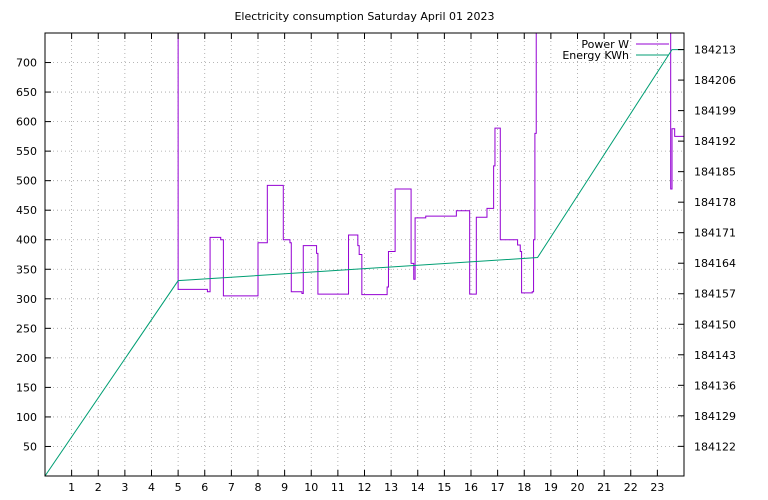  Describe the element at coordinates (30, 446) in the screenshot. I see `y-tick-label: 50` at that location.